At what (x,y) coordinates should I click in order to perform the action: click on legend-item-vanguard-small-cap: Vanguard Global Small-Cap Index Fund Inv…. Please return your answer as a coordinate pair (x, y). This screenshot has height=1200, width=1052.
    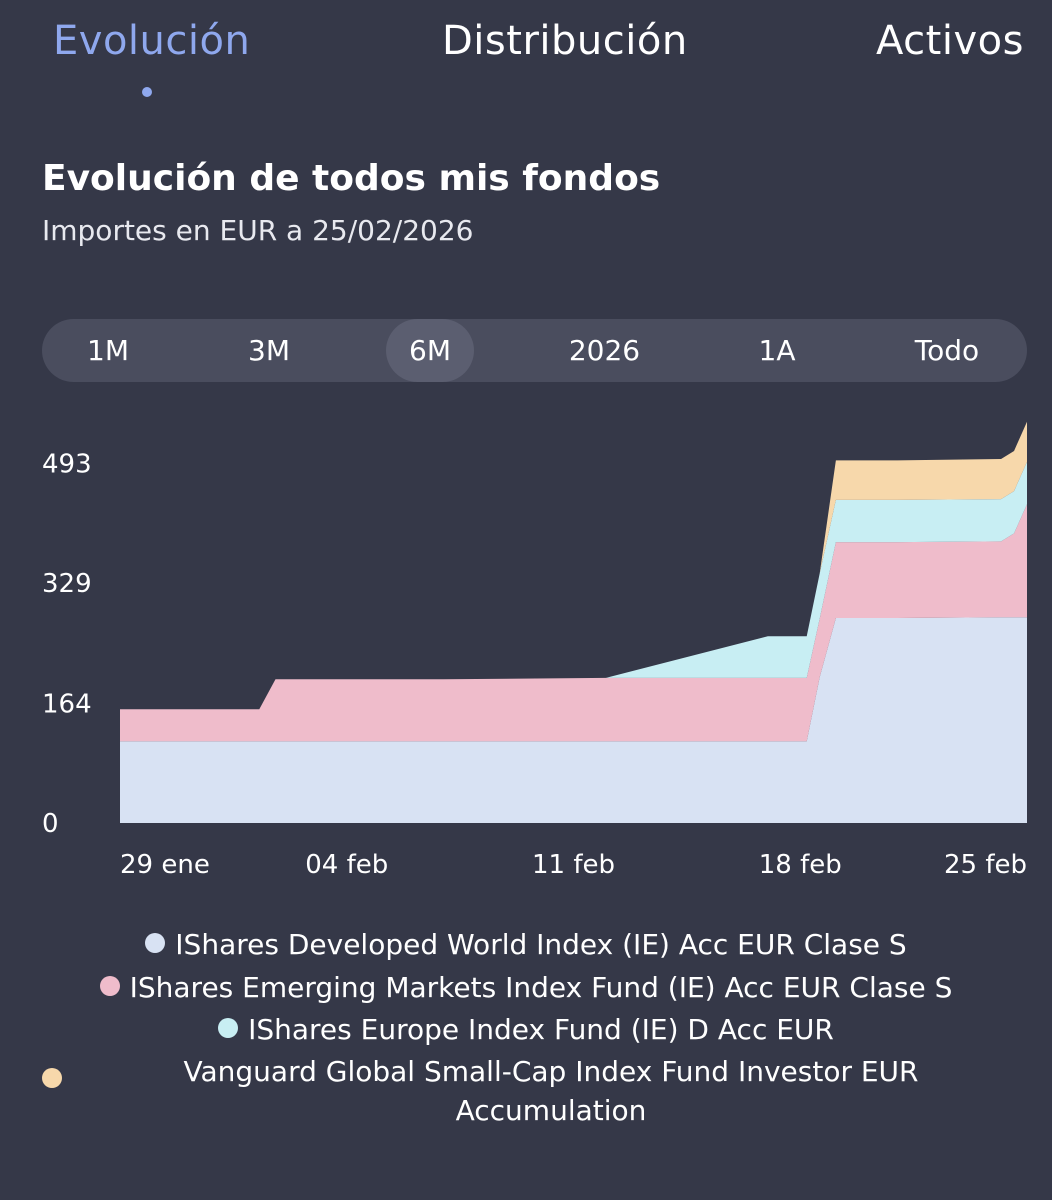
    Looking at the image, I should click on (526, 1091).